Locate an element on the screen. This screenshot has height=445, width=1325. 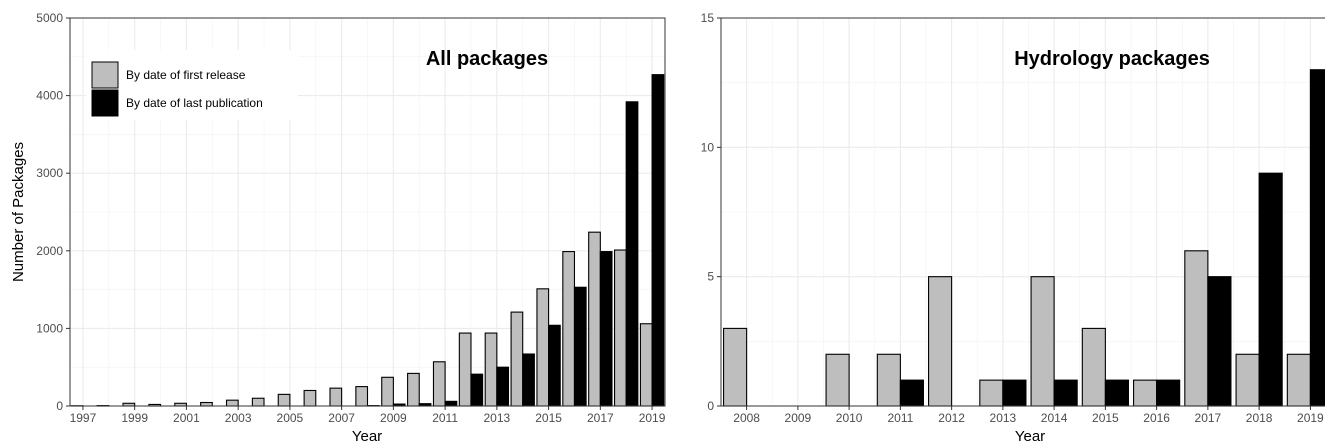
bar-all-last-publication-2011 is located at coordinates (451, 403).